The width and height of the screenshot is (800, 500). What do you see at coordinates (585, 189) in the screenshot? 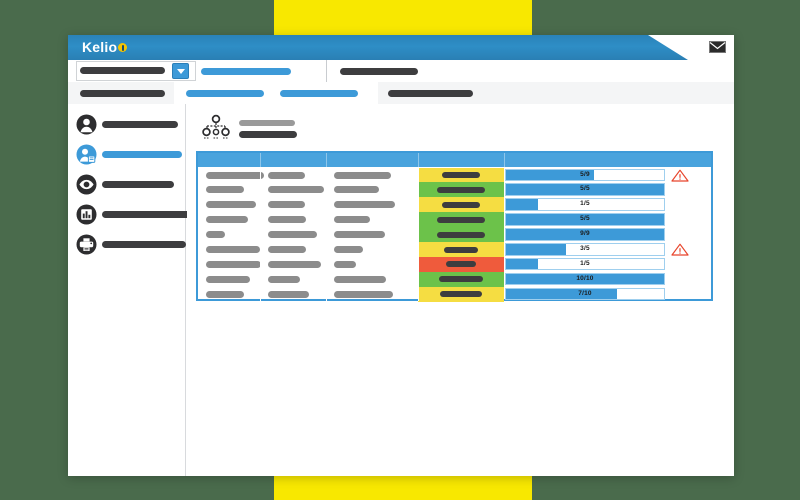
I see `progress-value: 5/5` at bounding box center [585, 189].